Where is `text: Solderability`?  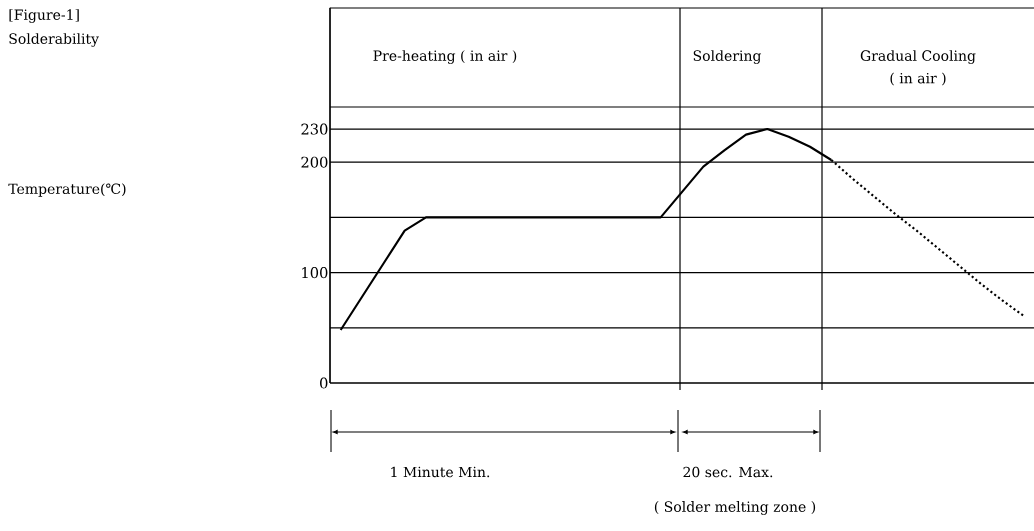
text: Solderability is located at coordinates (54, 40).